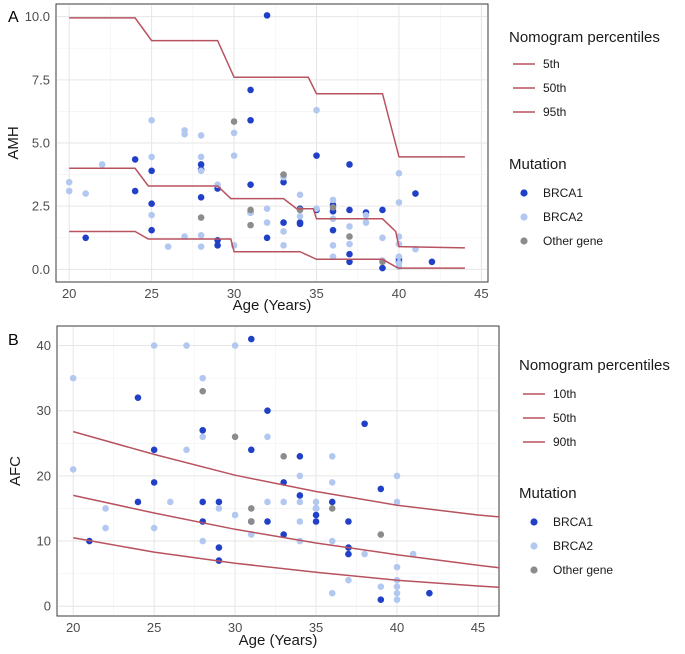  I want to click on y-tick-label: 10, so click(44, 541).